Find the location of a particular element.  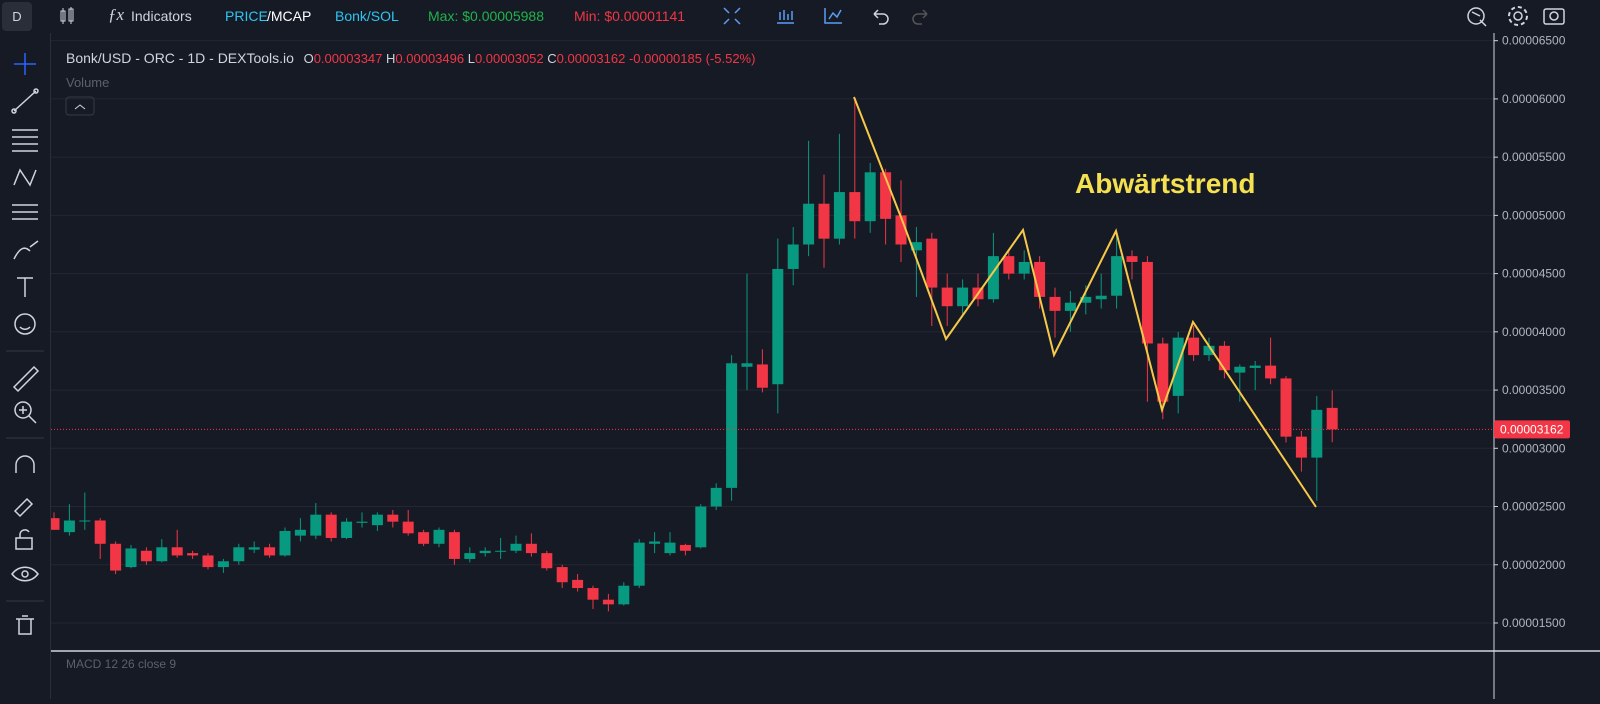

c-label: C is located at coordinates (552, 58).